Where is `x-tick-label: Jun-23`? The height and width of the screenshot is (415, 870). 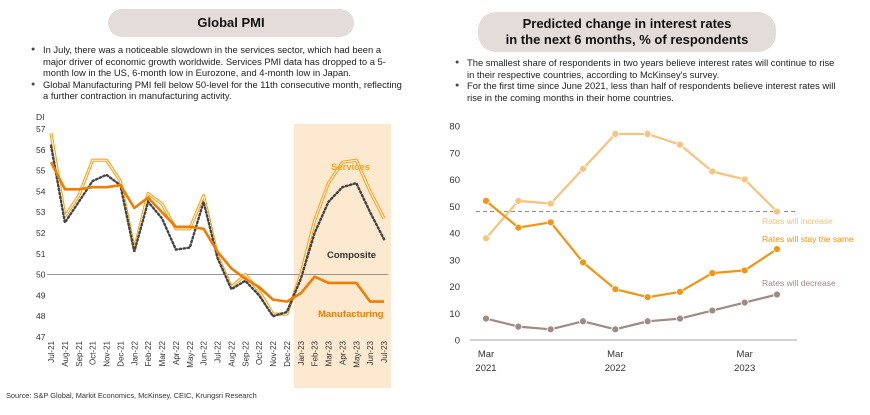 x-tick-label: Jun-23 is located at coordinates (370, 352).